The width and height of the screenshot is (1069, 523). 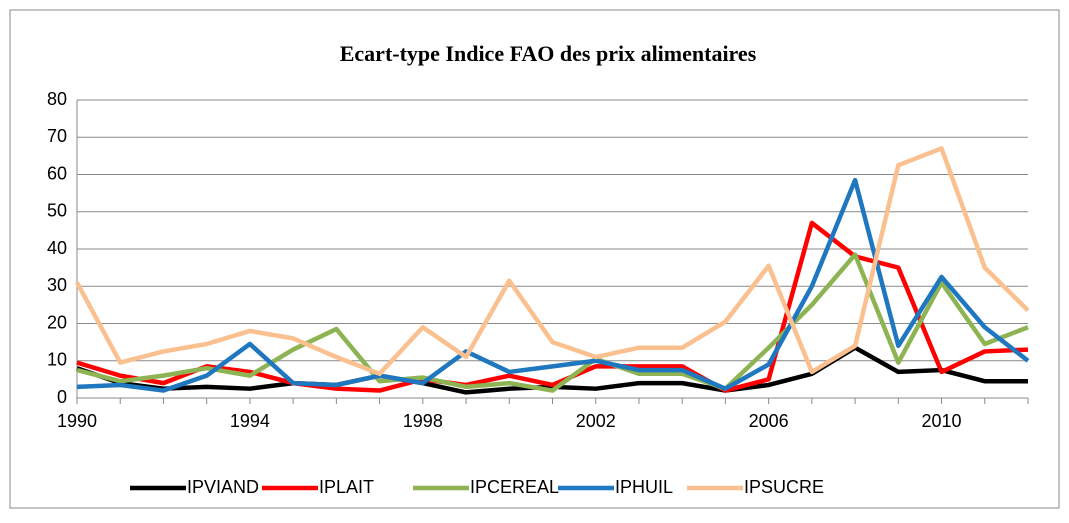 I want to click on x-tick-label: 2002, so click(x=596, y=421).